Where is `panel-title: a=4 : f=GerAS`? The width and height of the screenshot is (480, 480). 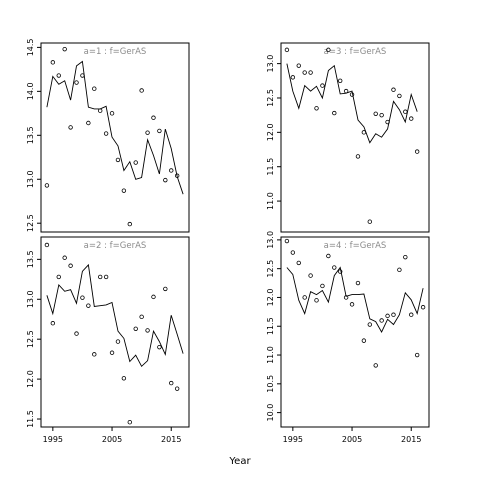 panel-title: a=4 : f=GerAS is located at coordinates (355, 246).